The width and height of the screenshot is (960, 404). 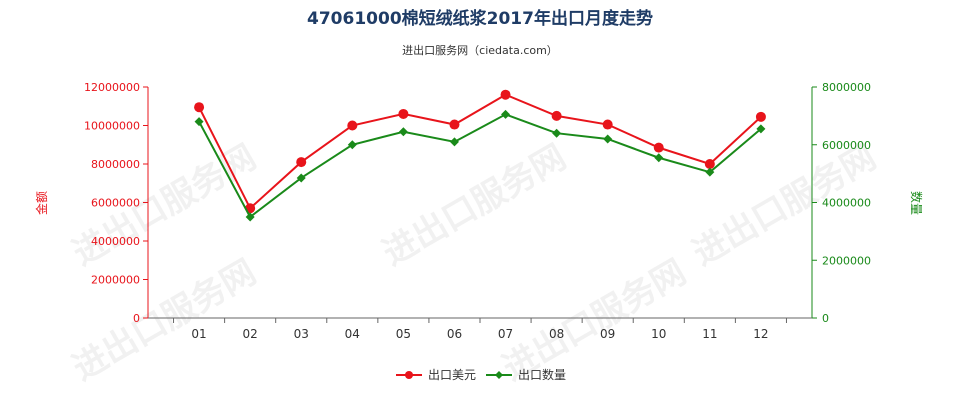 I want to click on y-axis-left-label: 金额, so click(x=41, y=203).